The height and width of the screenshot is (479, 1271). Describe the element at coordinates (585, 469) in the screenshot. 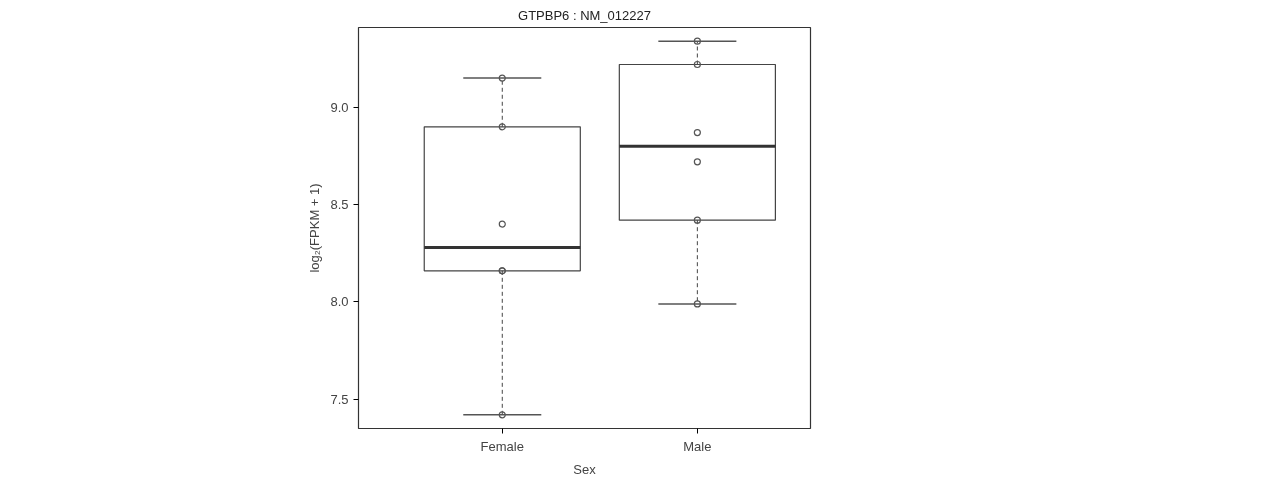

I see `x-axis-title: Sex` at that location.